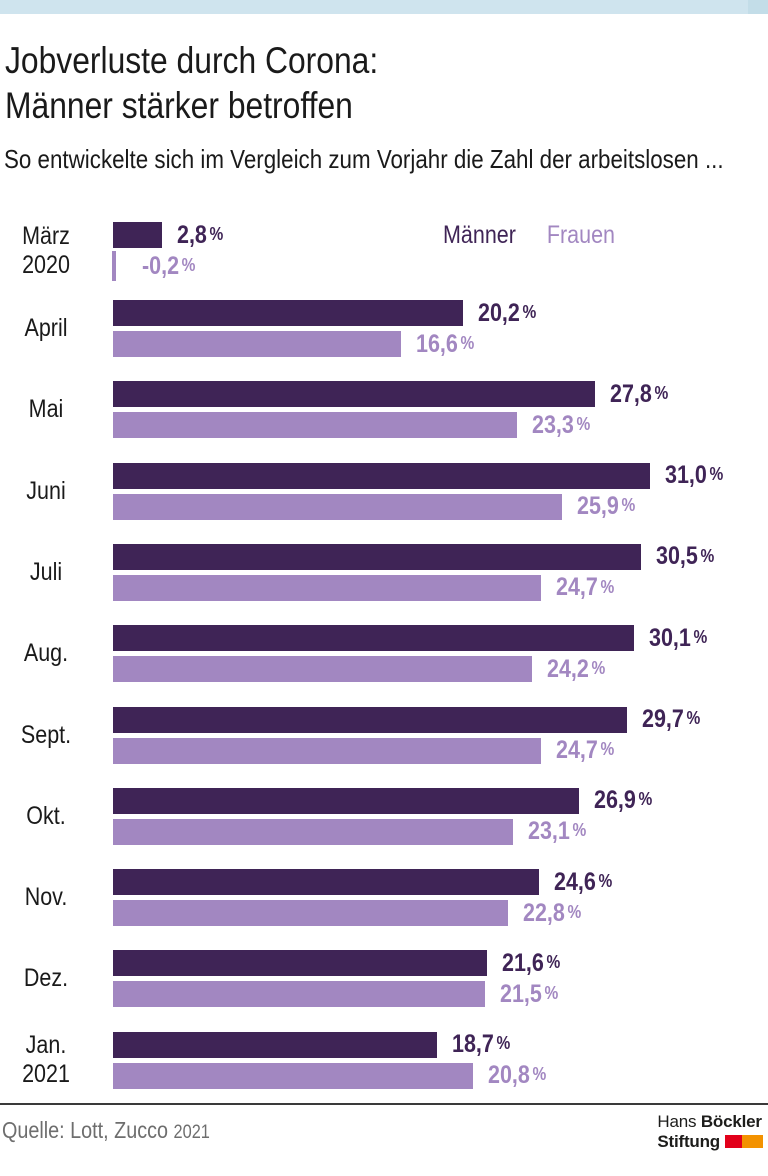 Image resolution: width=768 pixels, height=1176 pixels. Describe the element at coordinates (46, 264) in the screenshot. I see `row-label-line: 2020` at that location.